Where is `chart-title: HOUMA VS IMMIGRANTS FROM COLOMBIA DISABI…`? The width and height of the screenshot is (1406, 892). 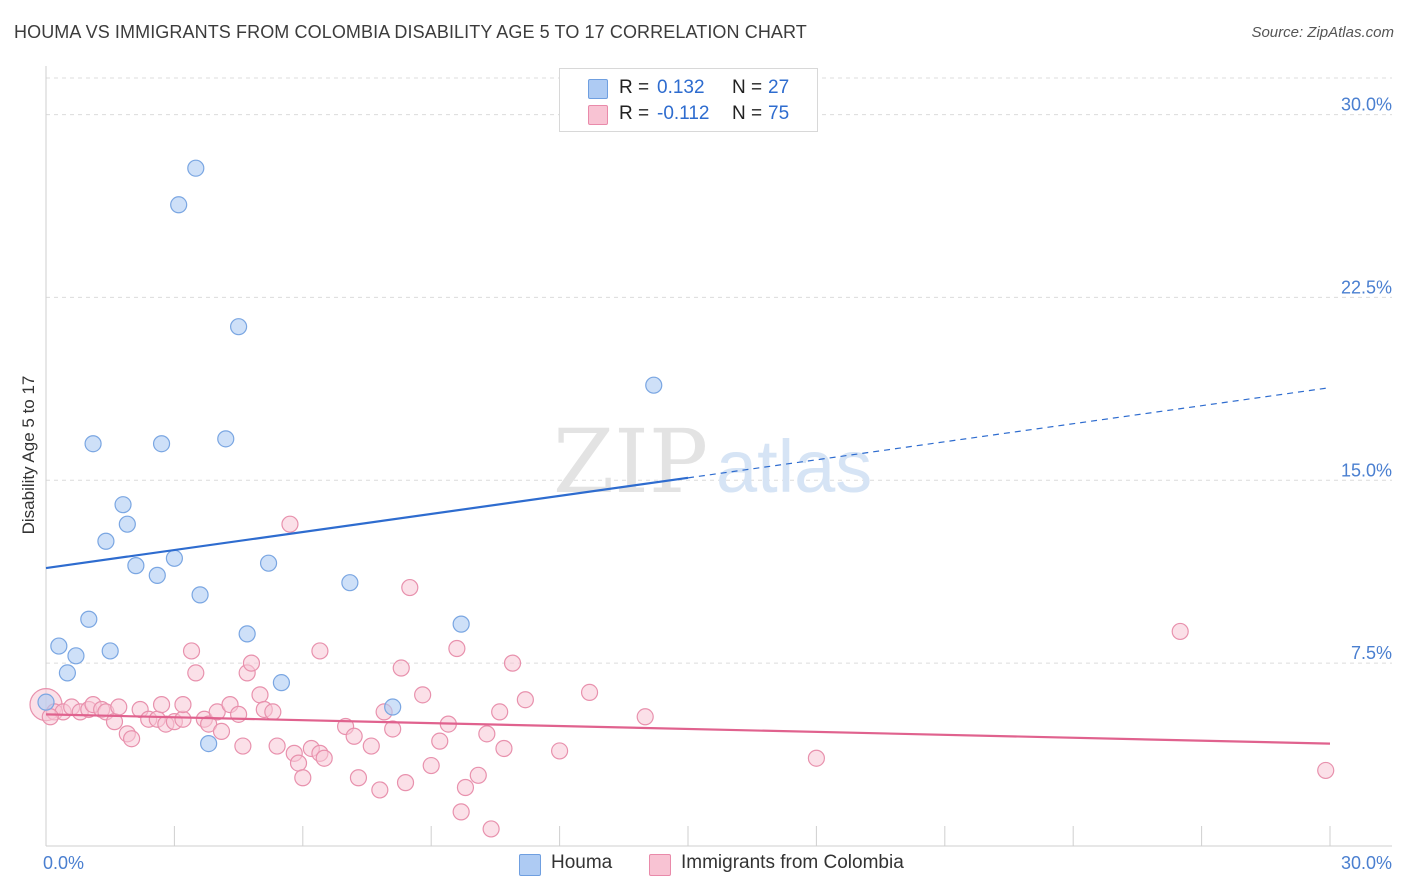 chart-title: HOUMA VS IMMIGRANTS FROM COLOMBIA DISABI… is located at coordinates (410, 32).